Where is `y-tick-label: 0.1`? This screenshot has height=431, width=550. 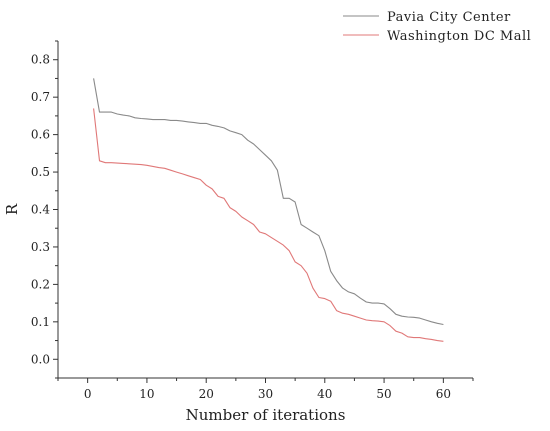 y-tick-label: 0.1 is located at coordinates (40, 322).